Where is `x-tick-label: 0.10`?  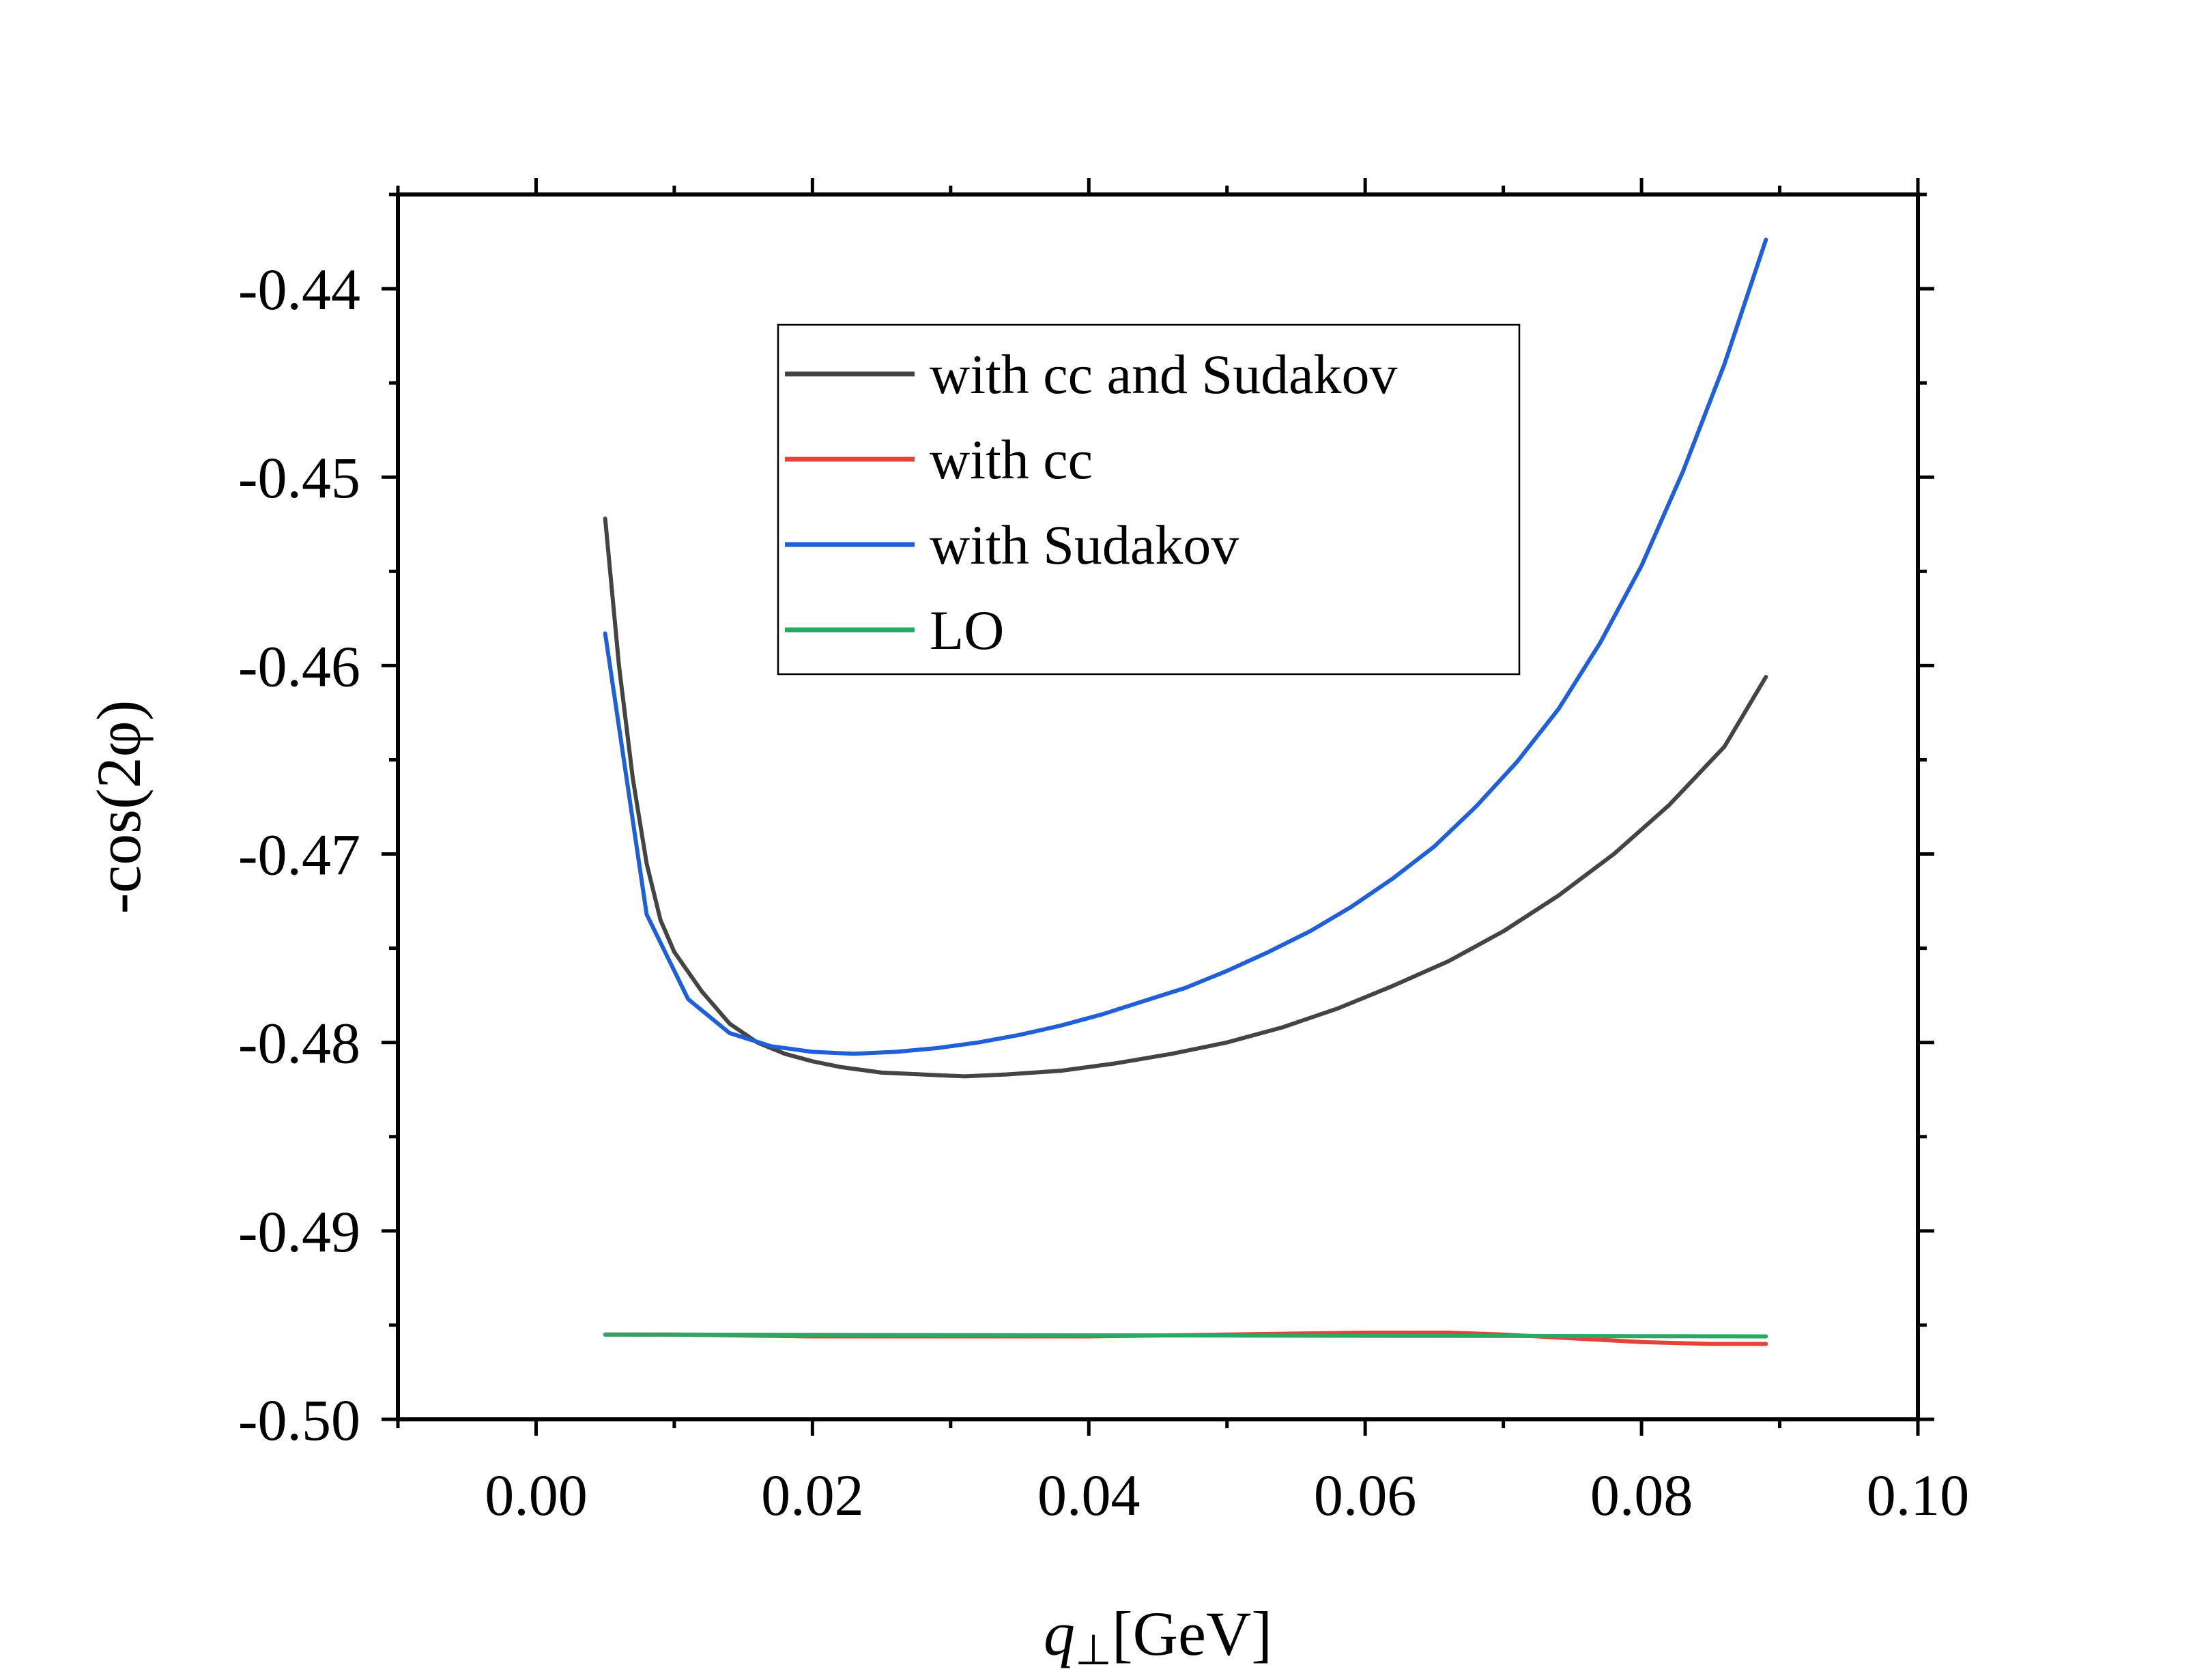 x-tick-label: 0.10 is located at coordinates (1919, 1495).